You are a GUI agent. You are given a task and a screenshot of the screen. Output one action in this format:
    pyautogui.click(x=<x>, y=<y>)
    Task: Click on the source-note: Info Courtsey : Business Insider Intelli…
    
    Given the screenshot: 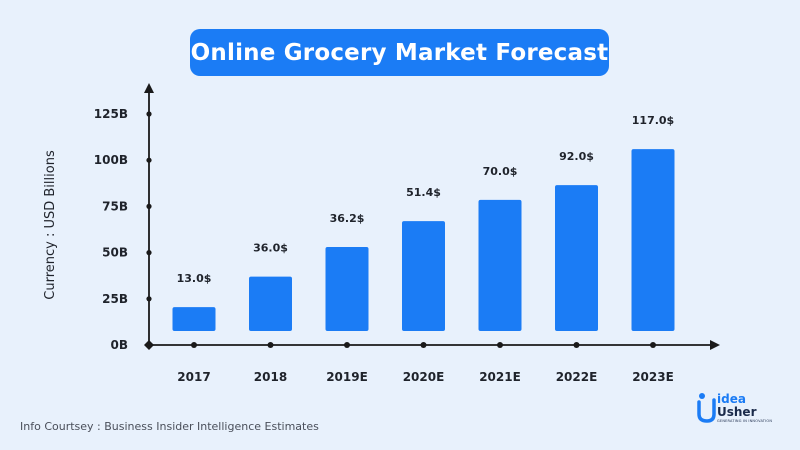 What is the action you would take?
    pyautogui.click(x=169, y=426)
    